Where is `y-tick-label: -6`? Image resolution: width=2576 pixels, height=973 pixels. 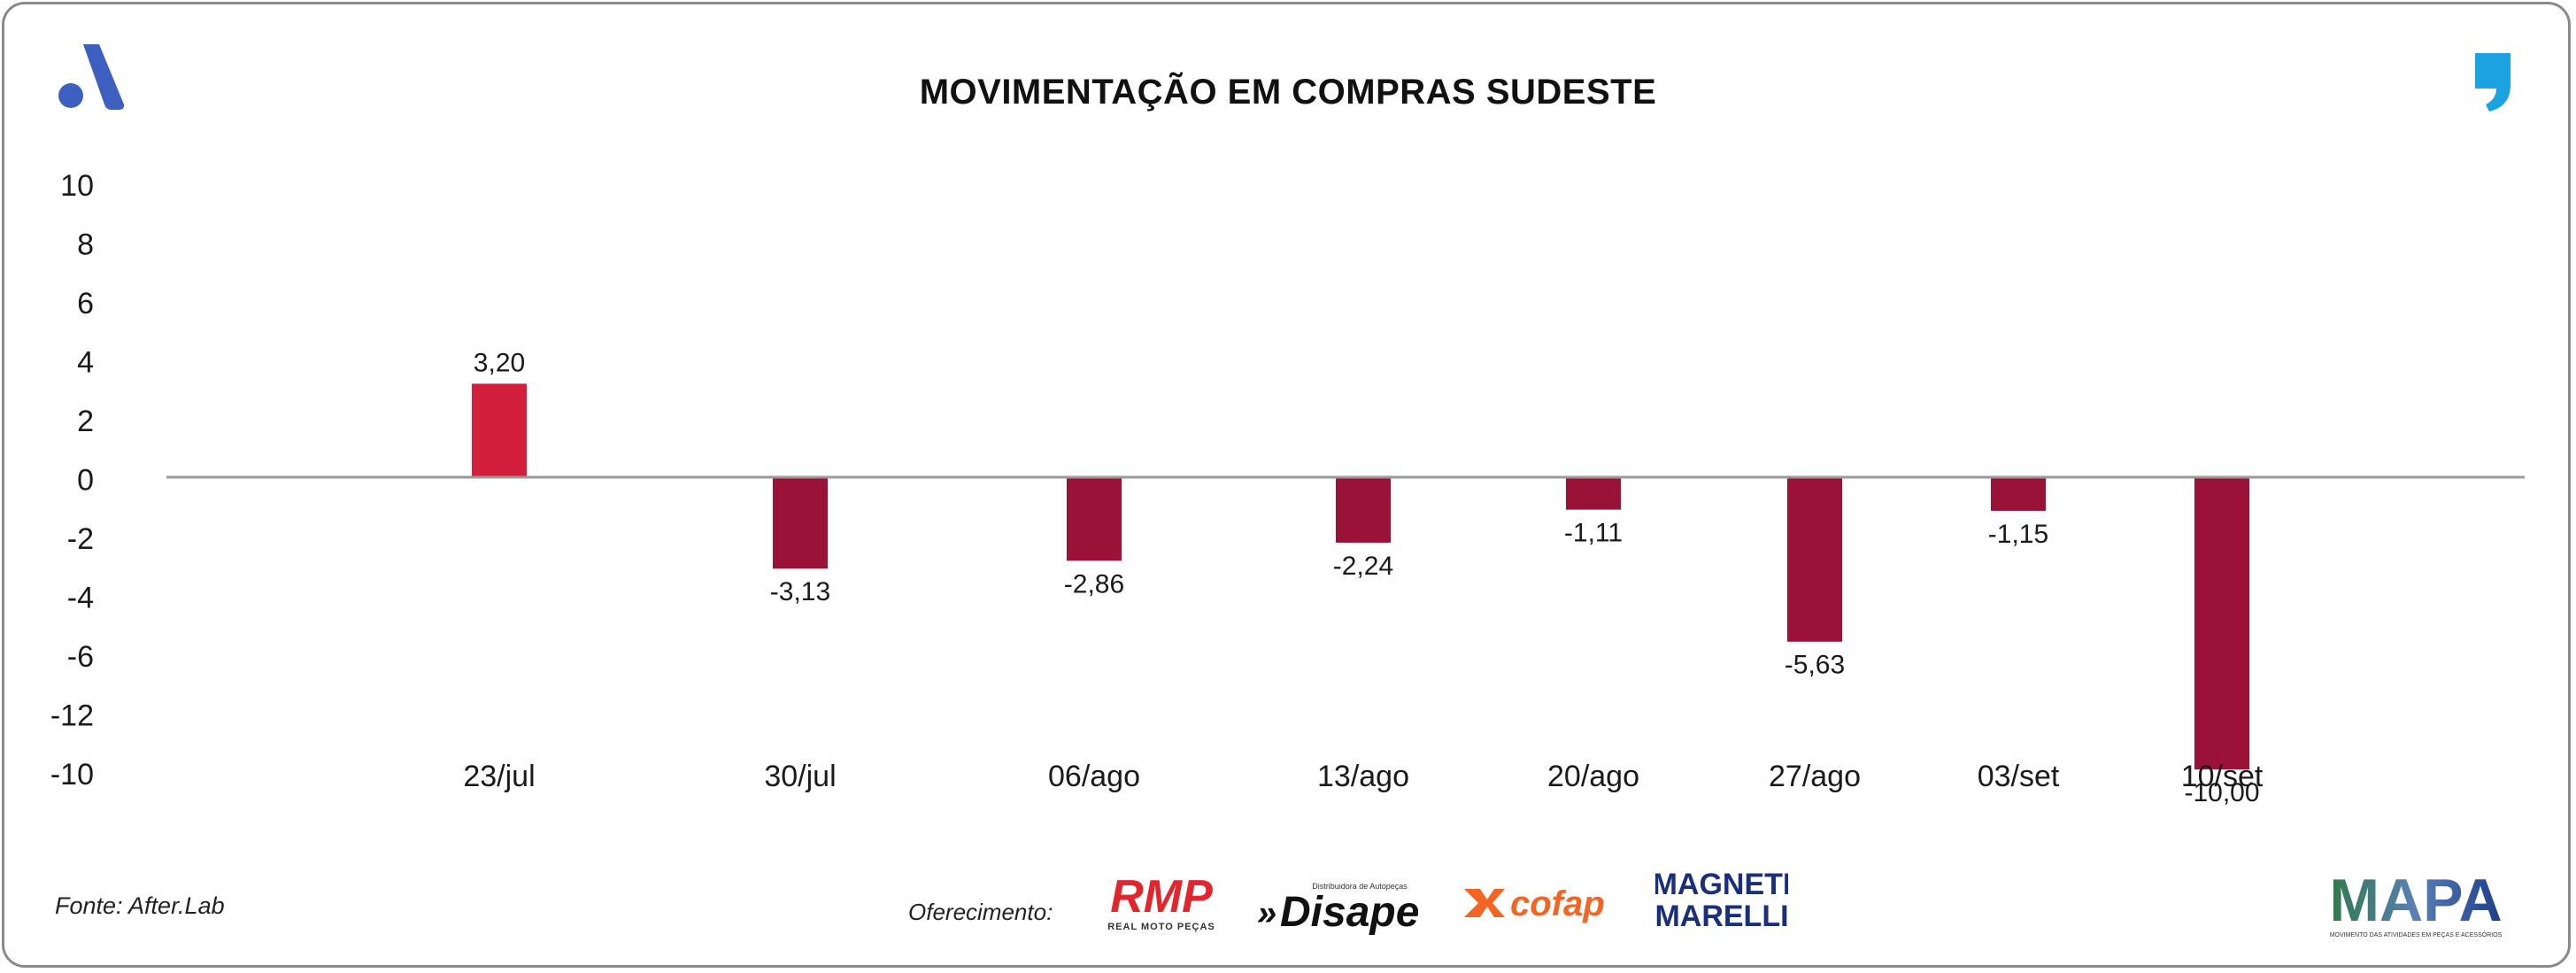 y-tick-label: -6 is located at coordinates (80, 657).